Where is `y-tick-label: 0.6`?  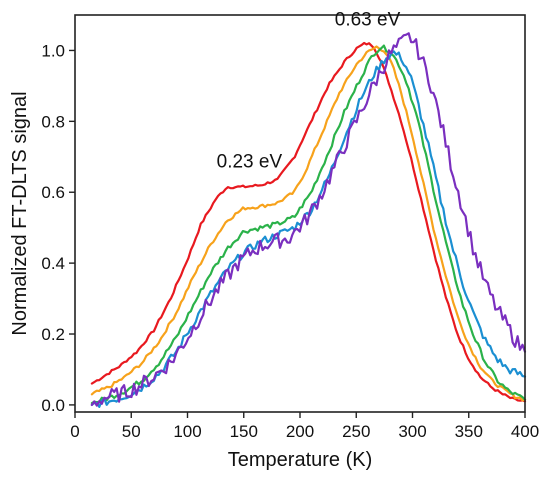 y-tick-label: 0.6 is located at coordinates (53, 192).